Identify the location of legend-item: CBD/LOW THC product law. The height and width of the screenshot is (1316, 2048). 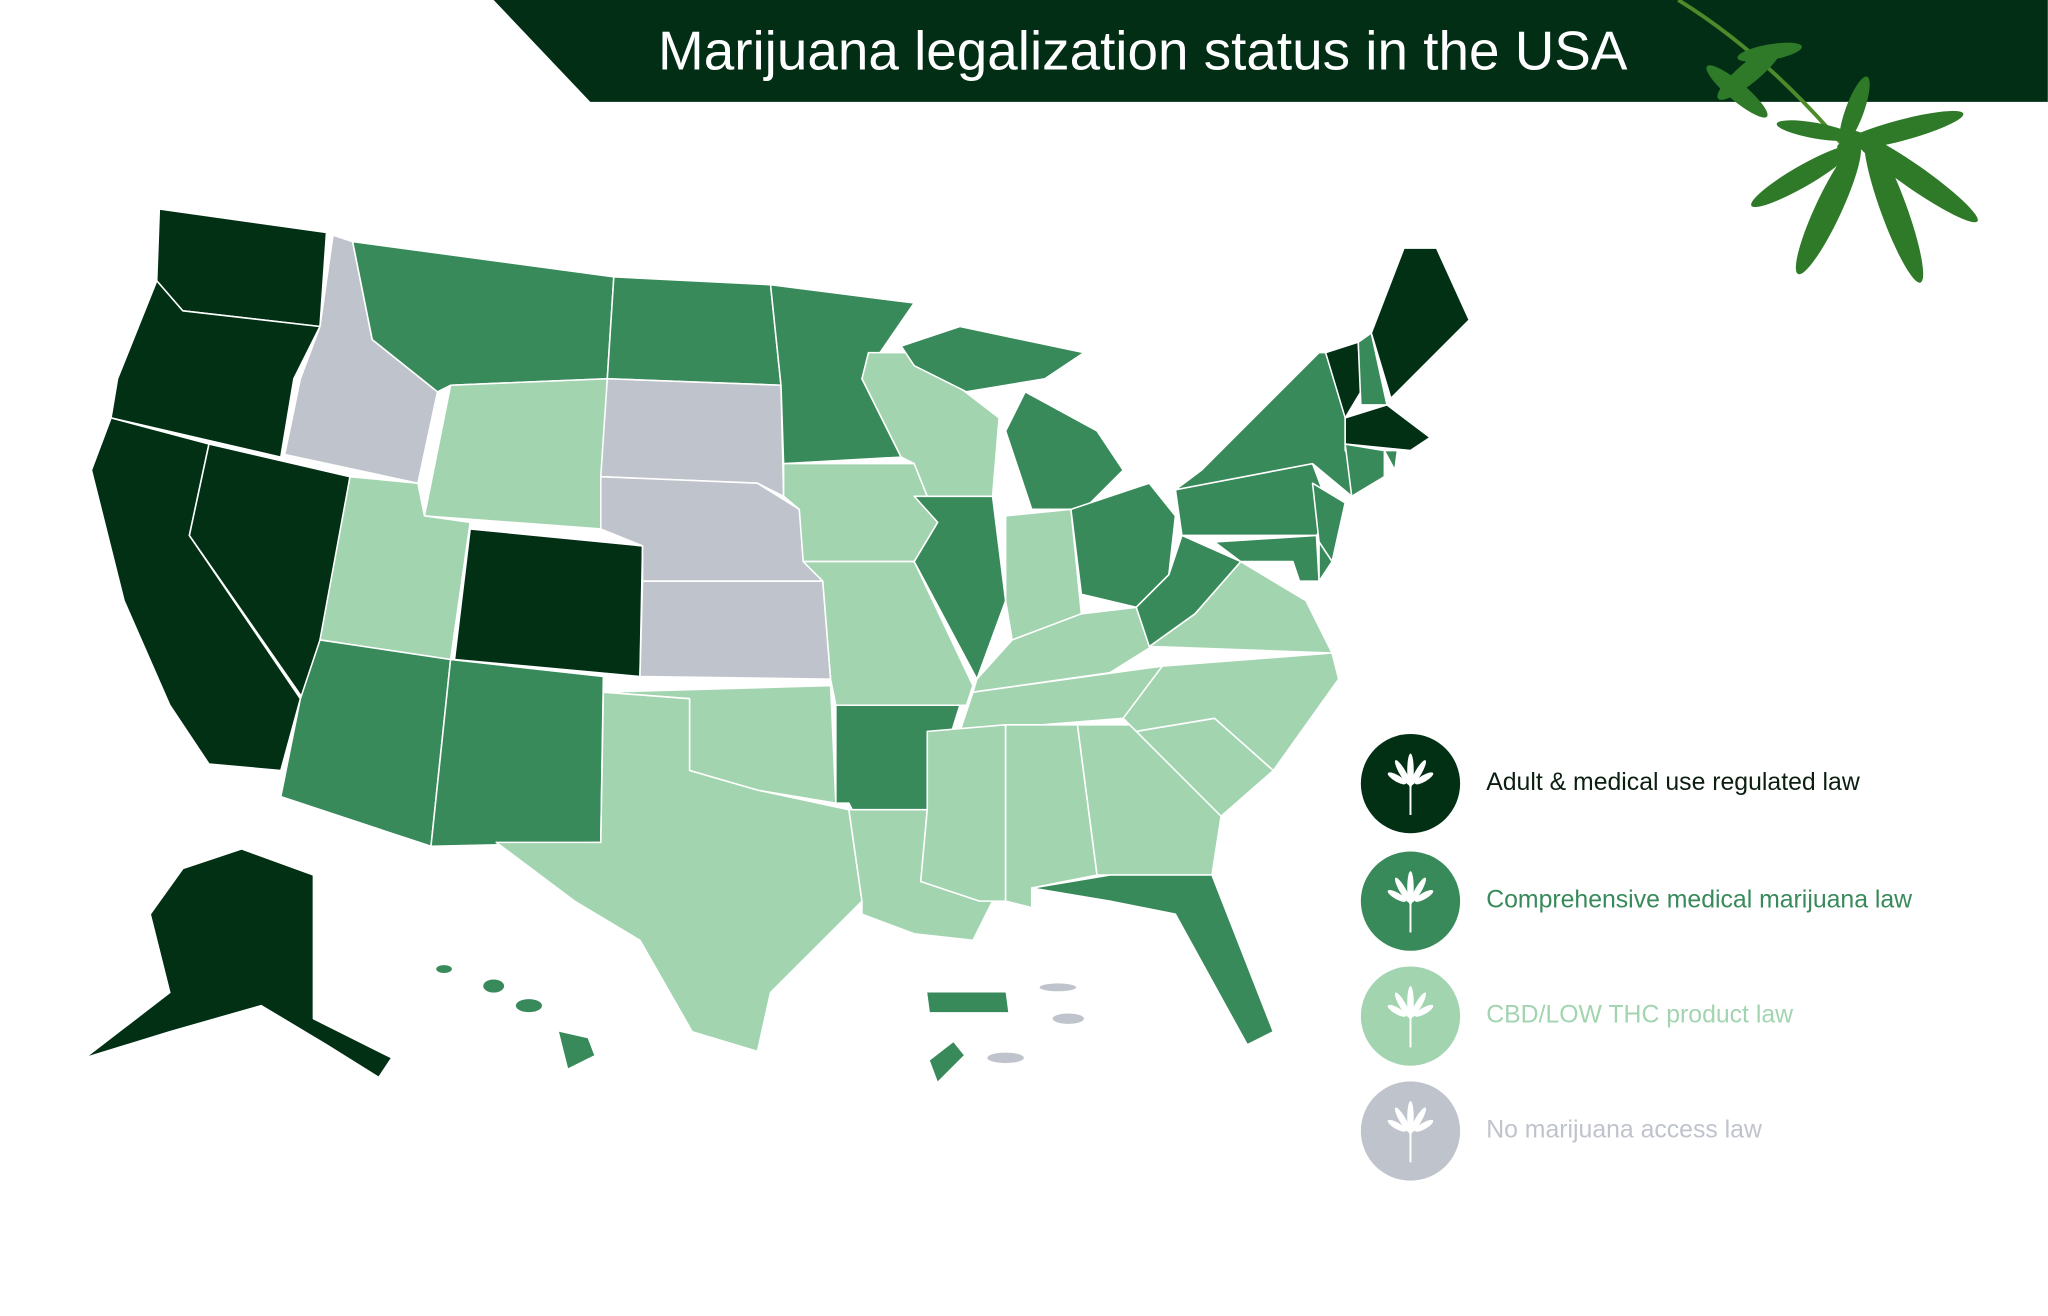
(1576, 1016).